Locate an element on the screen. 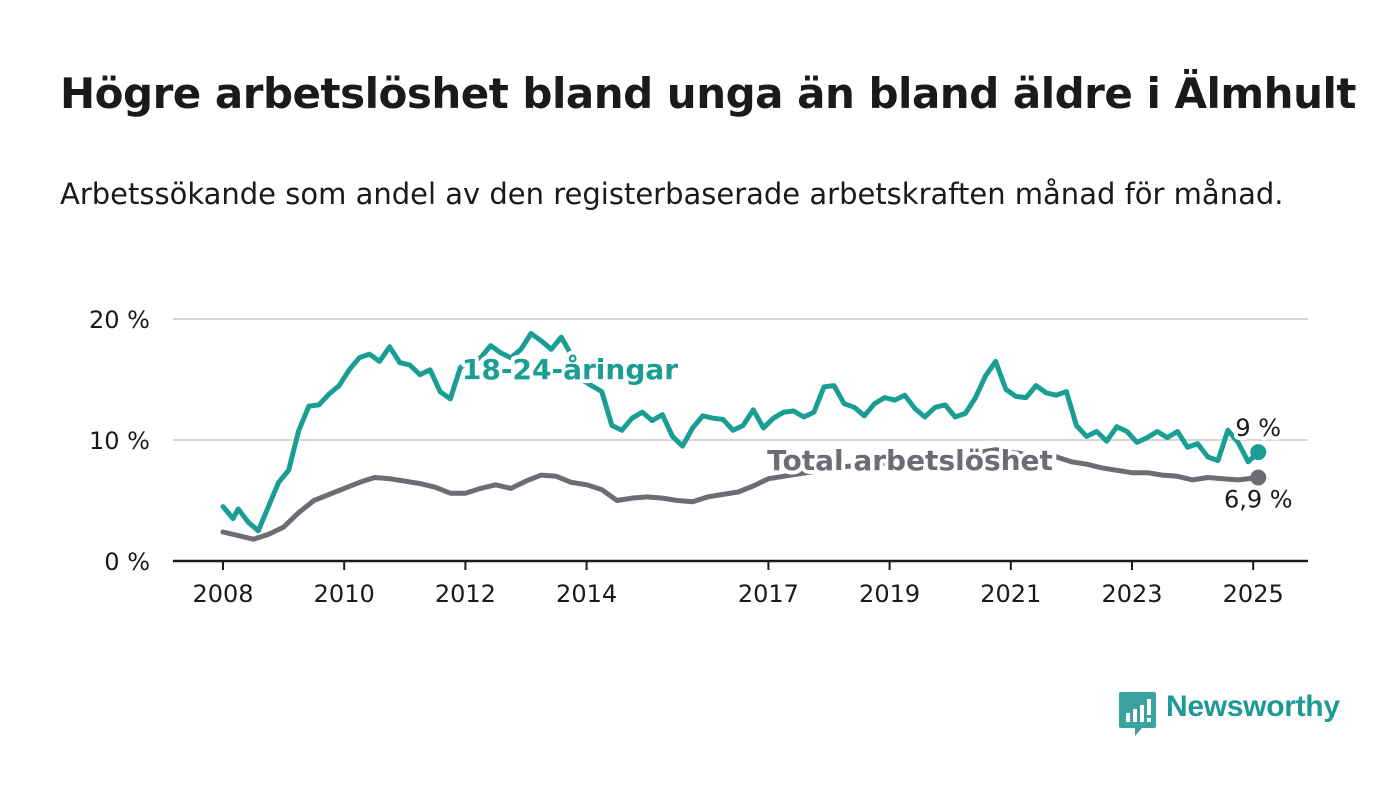 The width and height of the screenshot is (1400, 794). x-tick-label: 2023 is located at coordinates (1131, 594).